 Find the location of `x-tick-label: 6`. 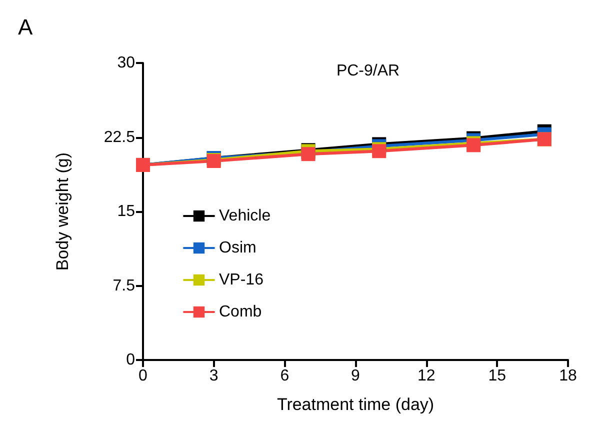

x-tick-label: 6 is located at coordinates (285, 376).